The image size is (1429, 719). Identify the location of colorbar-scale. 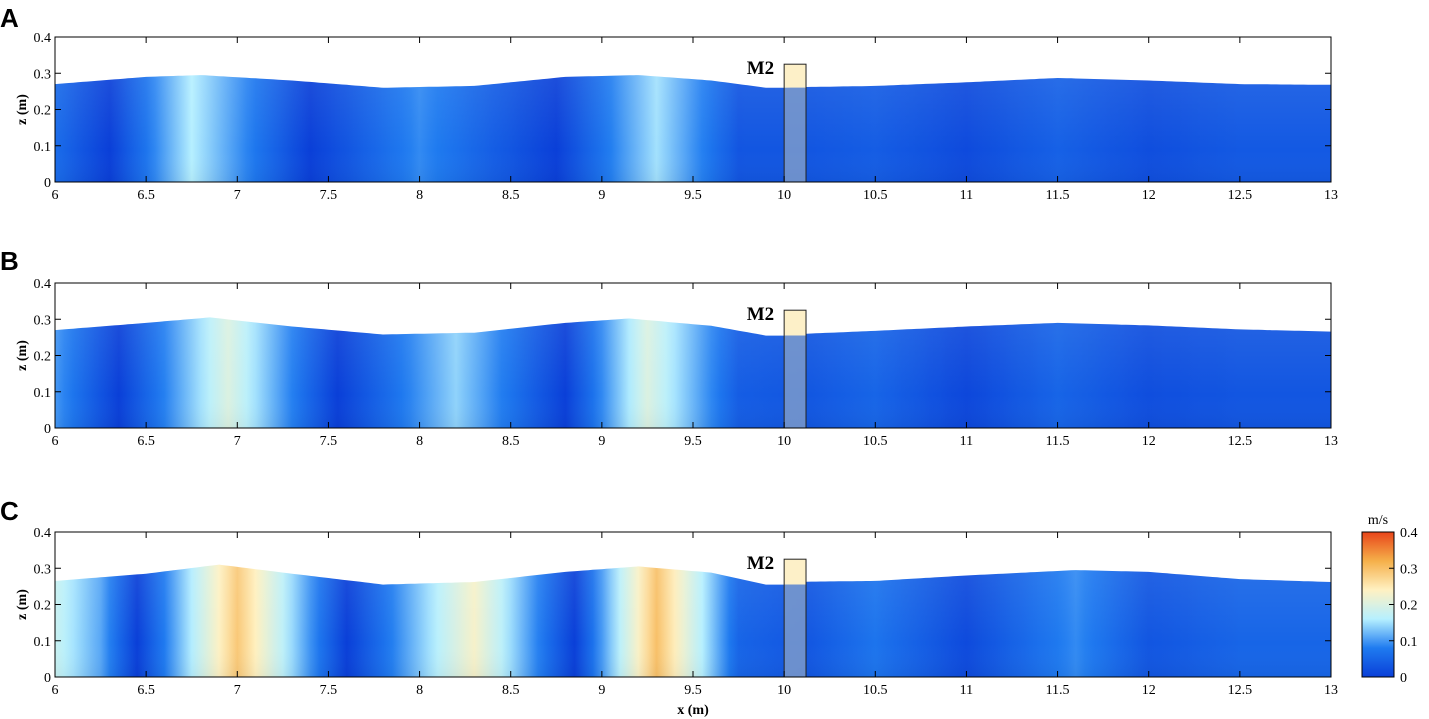
(1378, 604).